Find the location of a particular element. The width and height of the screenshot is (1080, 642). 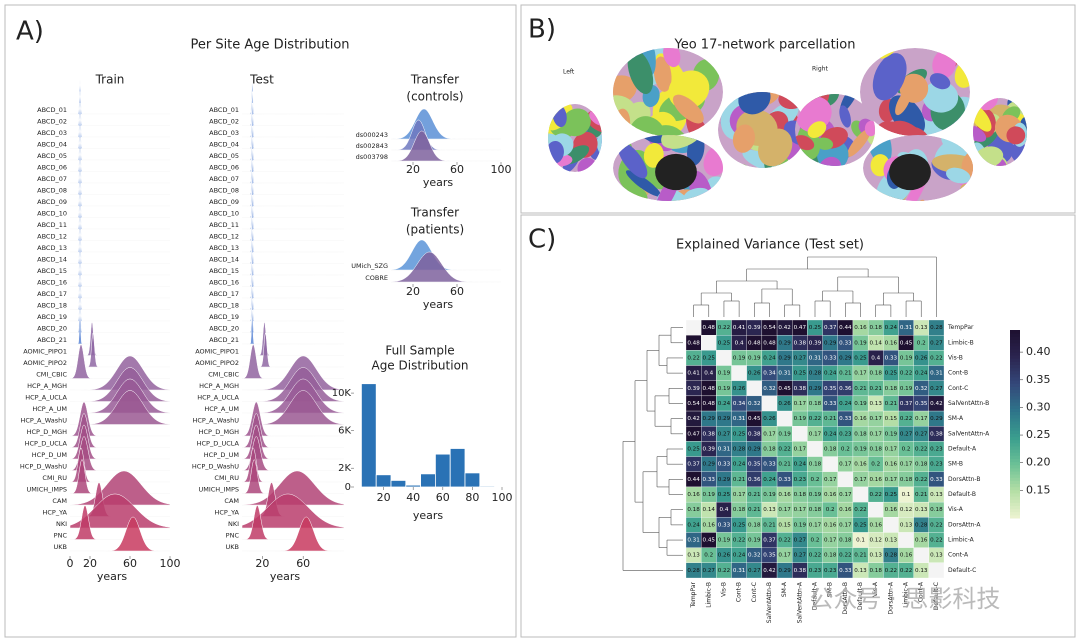

x-tick-label: 0 is located at coordinates (70, 563).